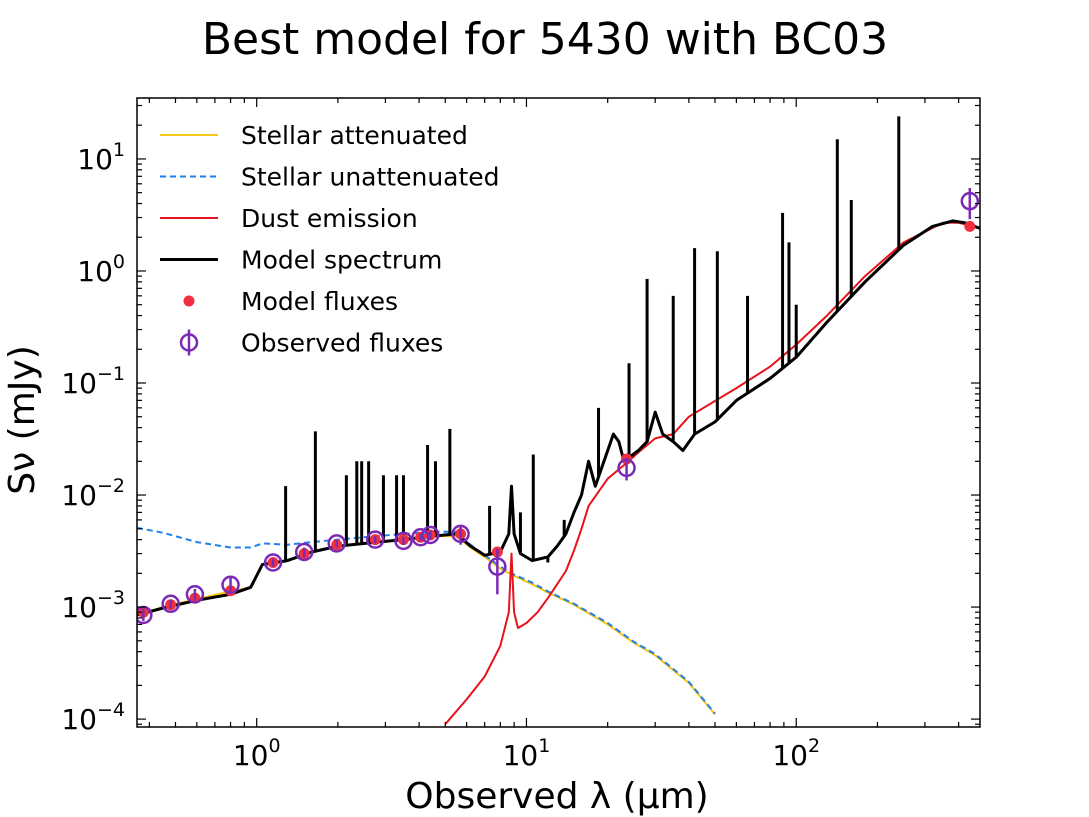 The image size is (1089, 817). What do you see at coordinates (342, 343) in the screenshot?
I see `legend-label: Observed fluxes` at bounding box center [342, 343].